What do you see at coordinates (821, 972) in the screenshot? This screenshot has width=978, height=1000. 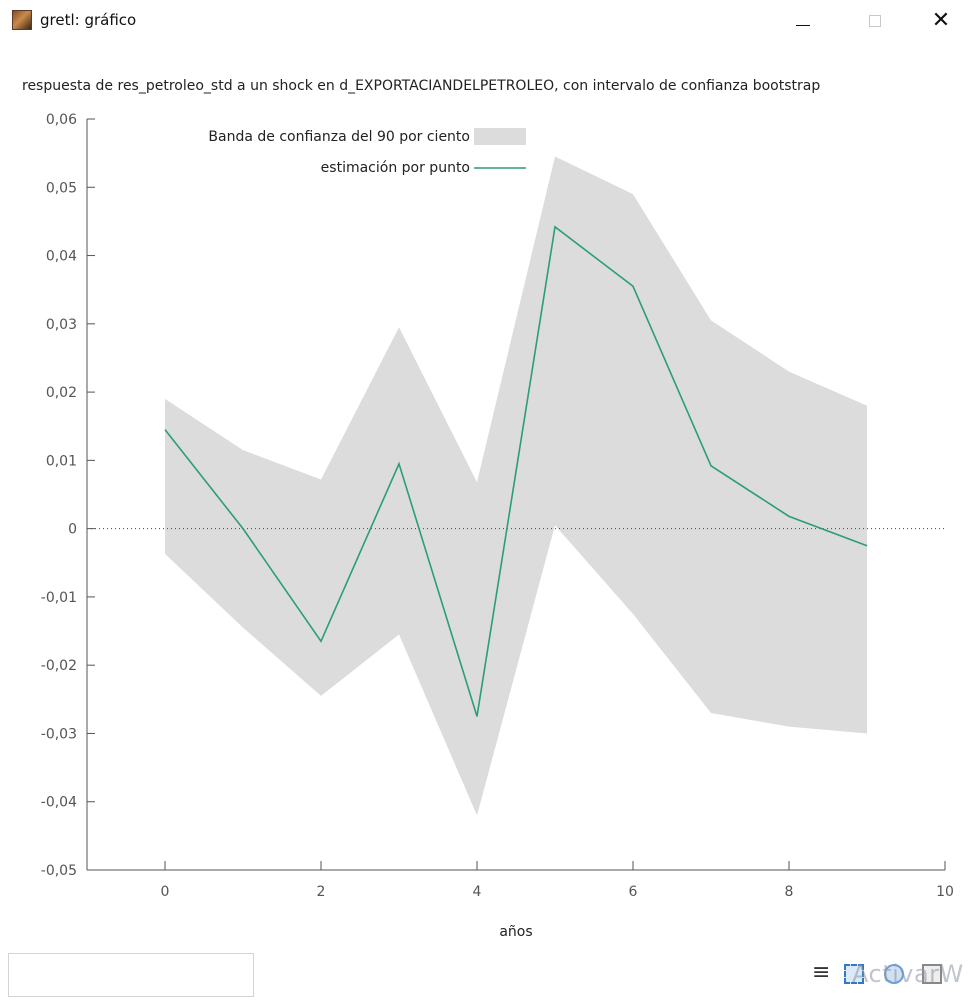 I see `menu-icon: ≡` at bounding box center [821, 972].